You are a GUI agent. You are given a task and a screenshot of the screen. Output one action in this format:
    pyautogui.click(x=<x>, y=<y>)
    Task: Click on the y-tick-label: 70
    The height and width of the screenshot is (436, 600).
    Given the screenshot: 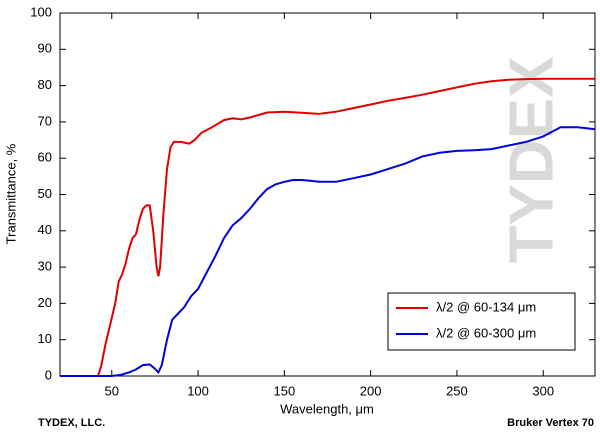 What is the action you would take?
    pyautogui.click(x=45, y=120)
    